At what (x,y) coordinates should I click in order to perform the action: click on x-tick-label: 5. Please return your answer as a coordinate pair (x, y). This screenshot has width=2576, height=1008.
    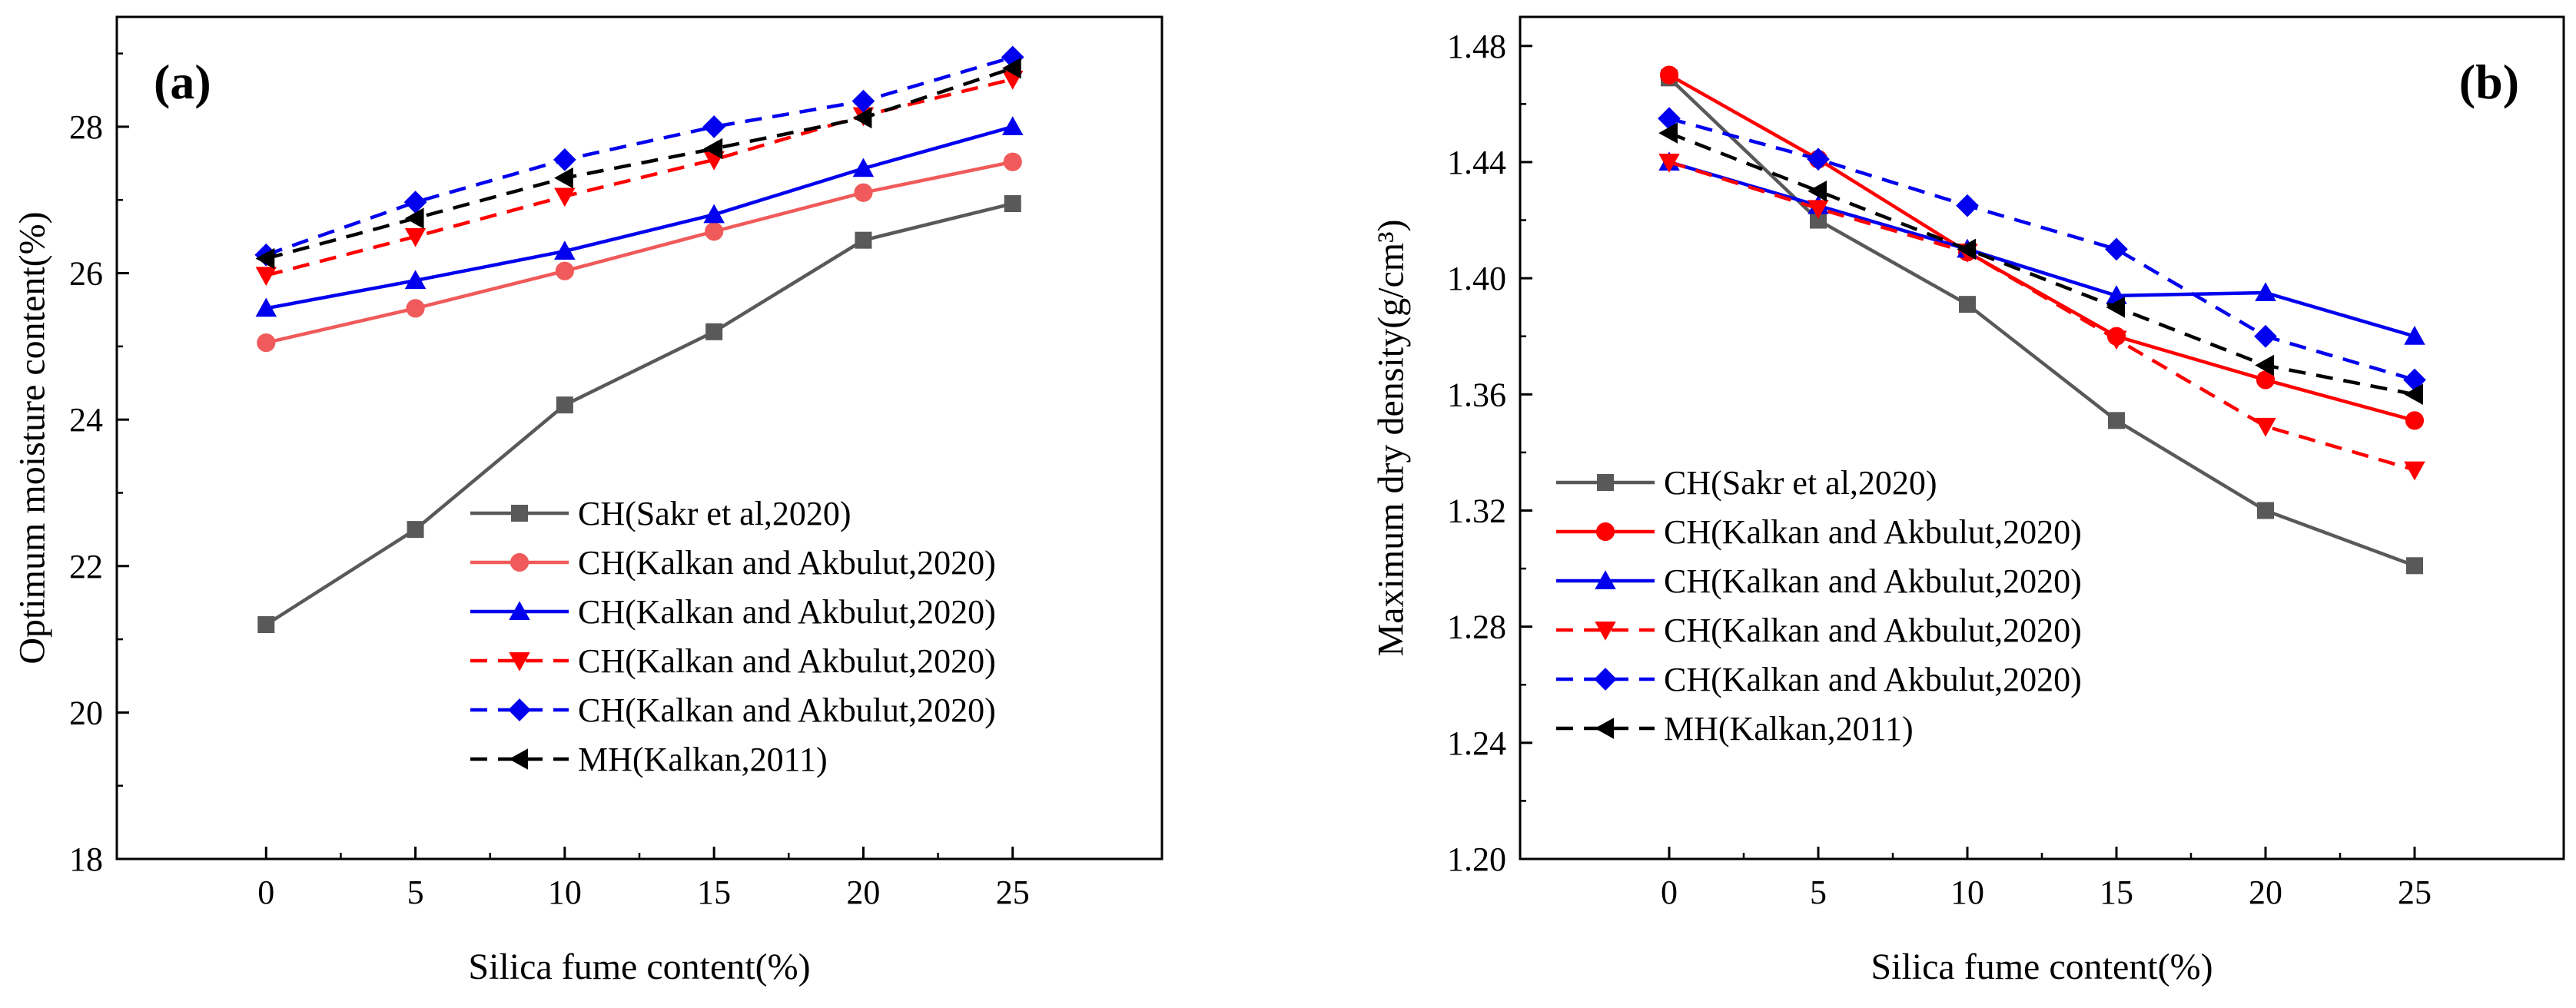
    Looking at the image, I should click on (415, 893).